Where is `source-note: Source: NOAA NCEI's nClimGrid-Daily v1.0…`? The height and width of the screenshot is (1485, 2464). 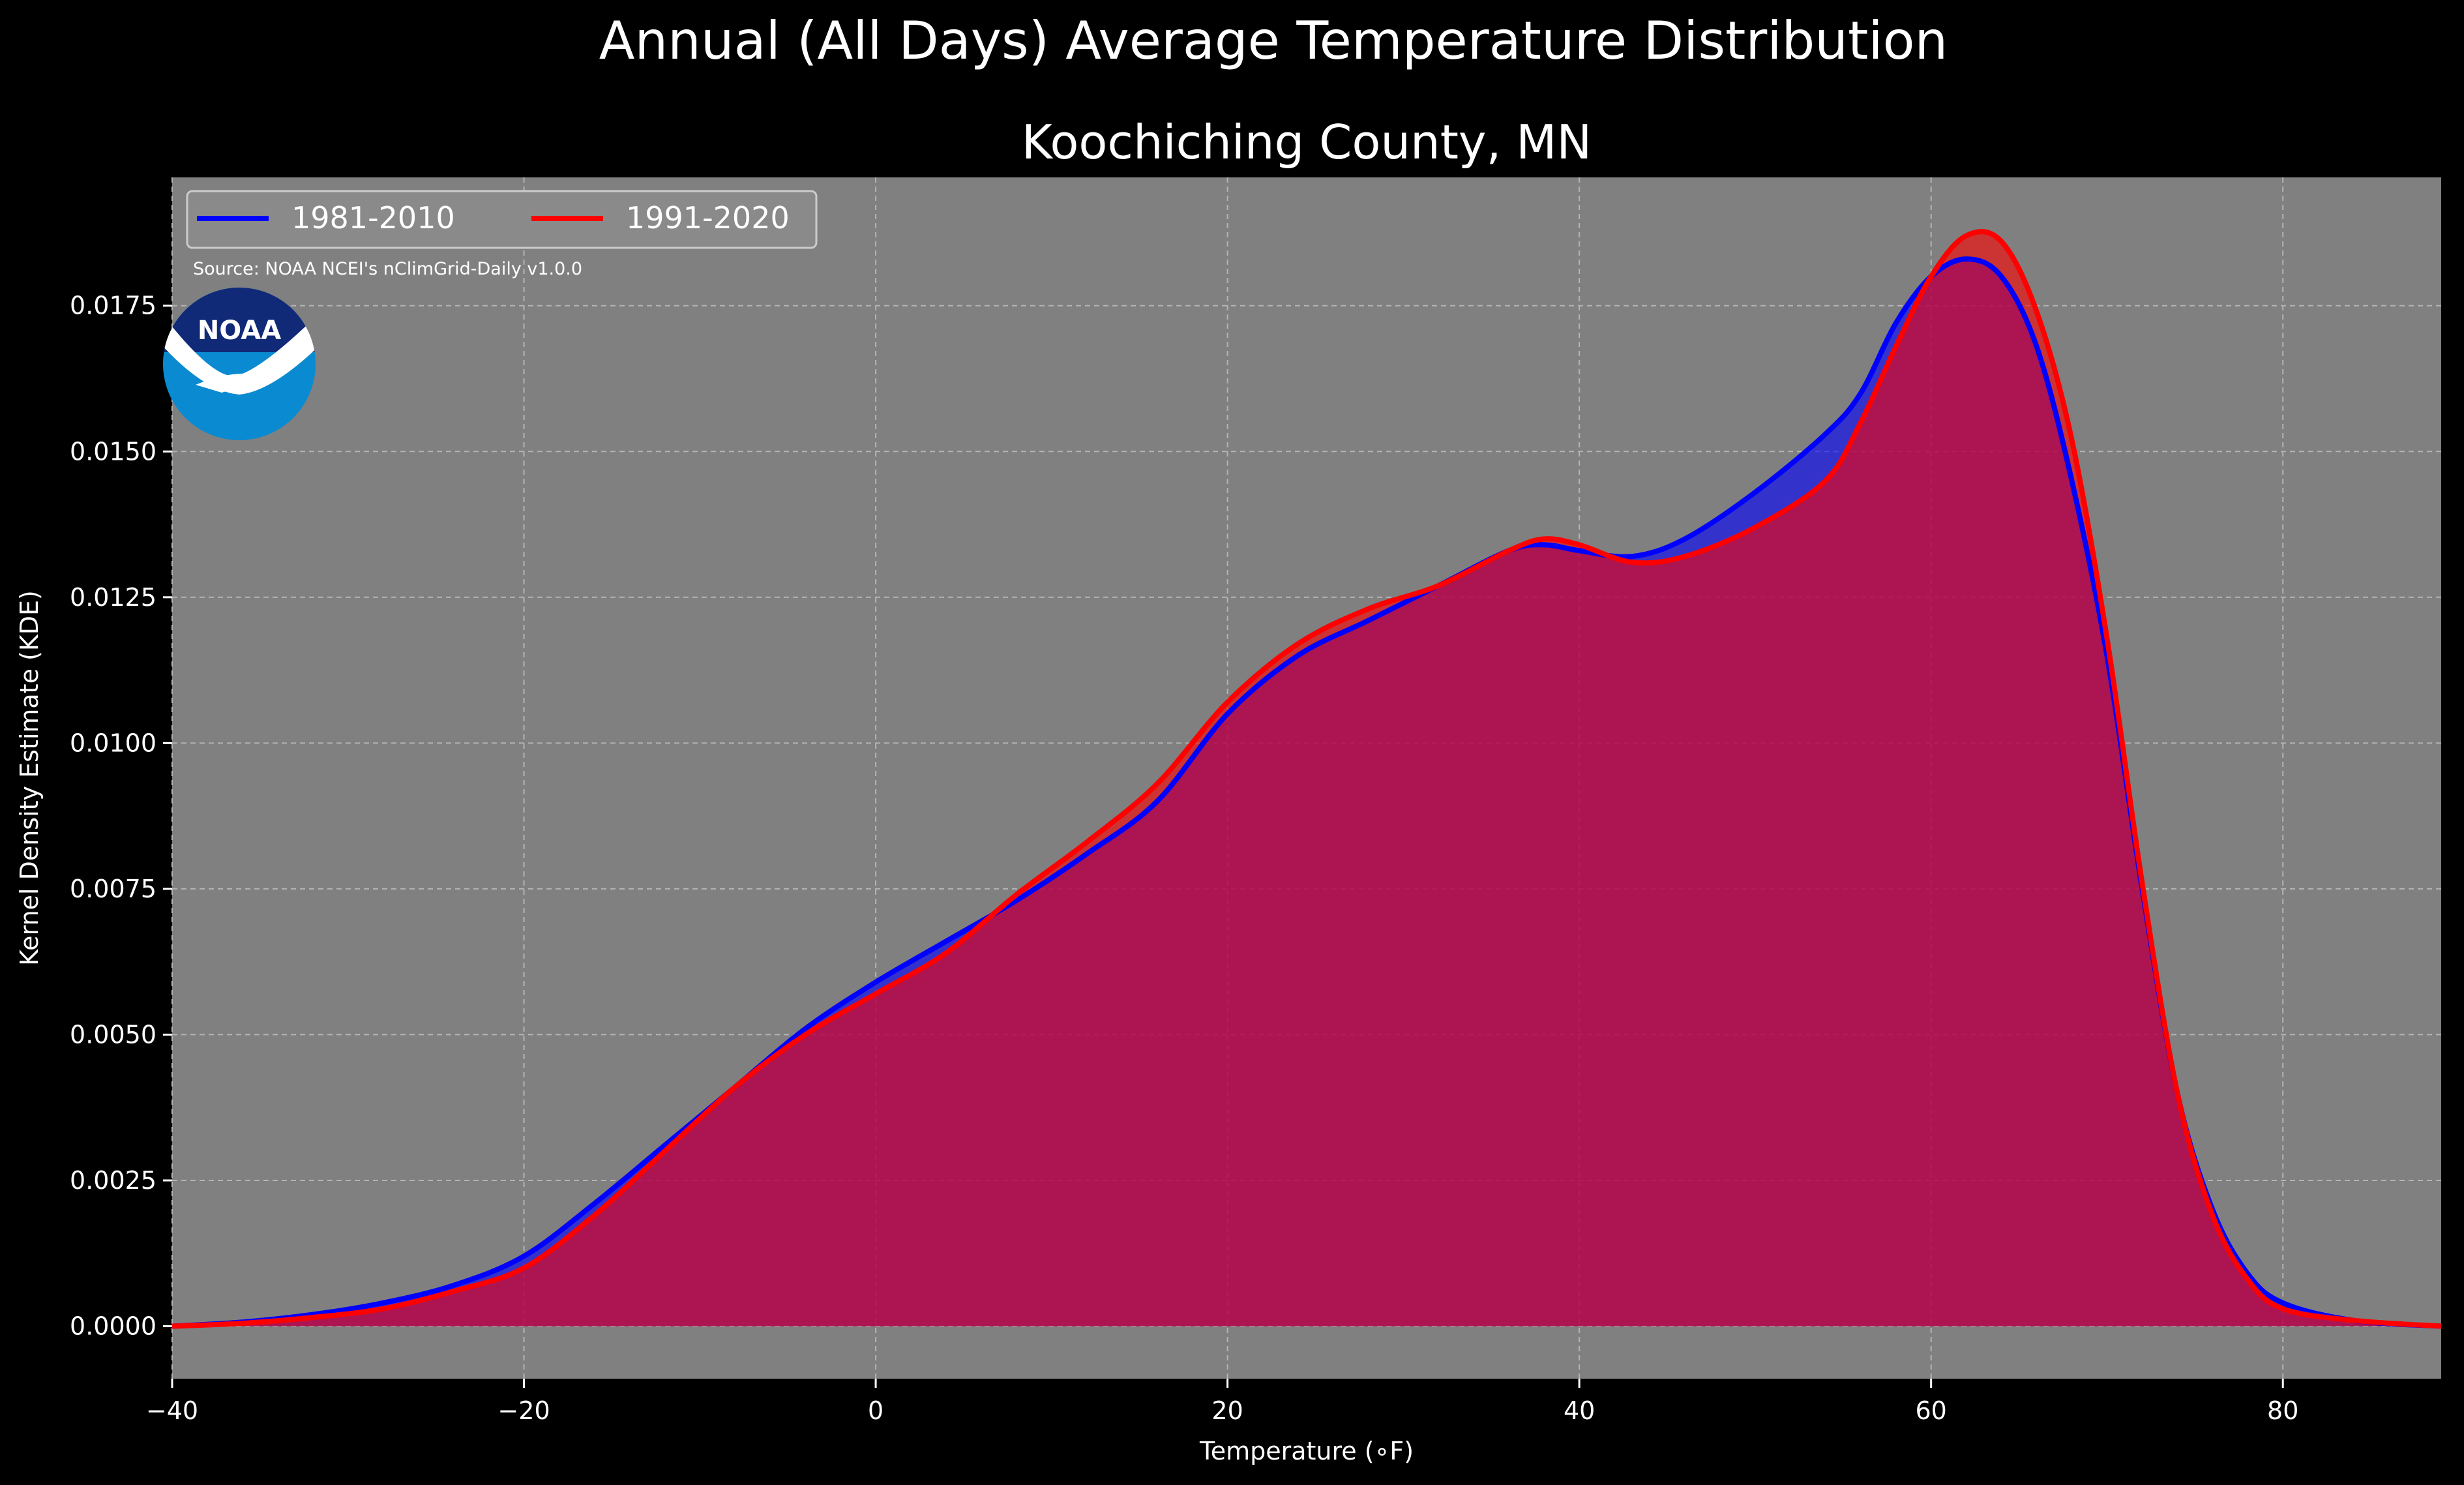 source-note: Source: NOAA NCEI's nClimGrid-Daily v1.0… is located at coordinates (387, 269).